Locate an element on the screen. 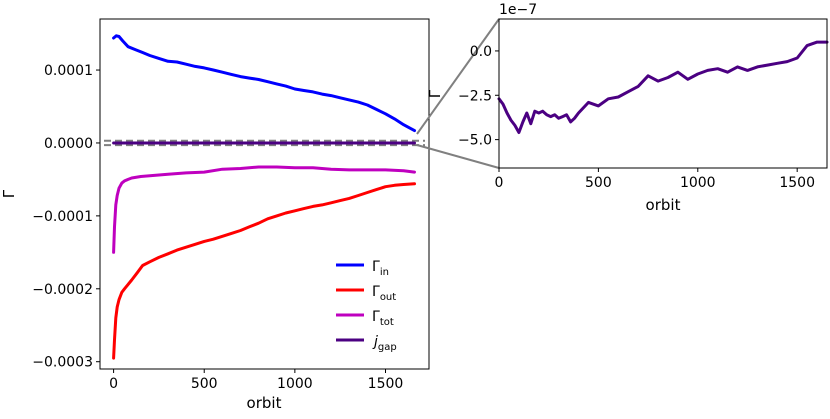  legend: Γin Γout Γtot jgap is located at coordinates (366, 306).